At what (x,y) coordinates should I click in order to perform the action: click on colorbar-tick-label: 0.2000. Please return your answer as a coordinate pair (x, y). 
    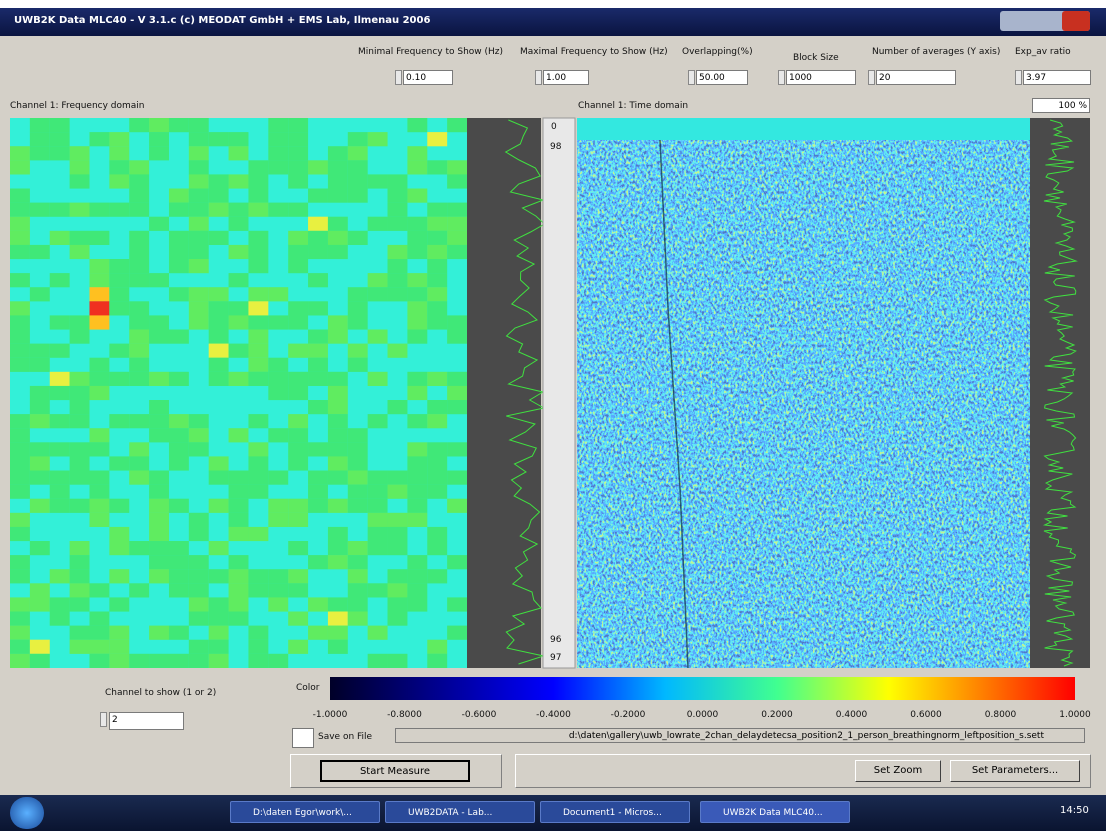
    Looking at the image, I should click on (777, 715).